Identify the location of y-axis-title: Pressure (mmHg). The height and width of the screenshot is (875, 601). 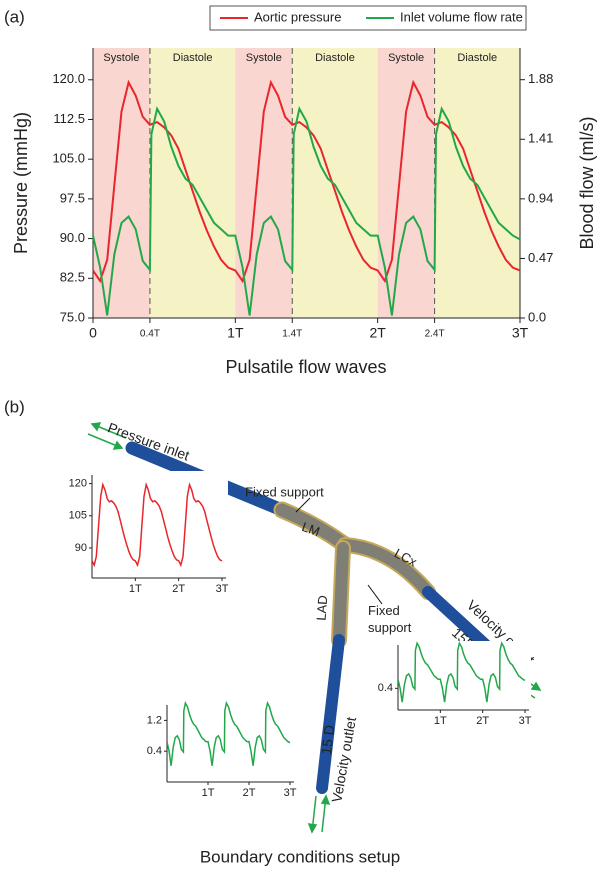
(21, 183).